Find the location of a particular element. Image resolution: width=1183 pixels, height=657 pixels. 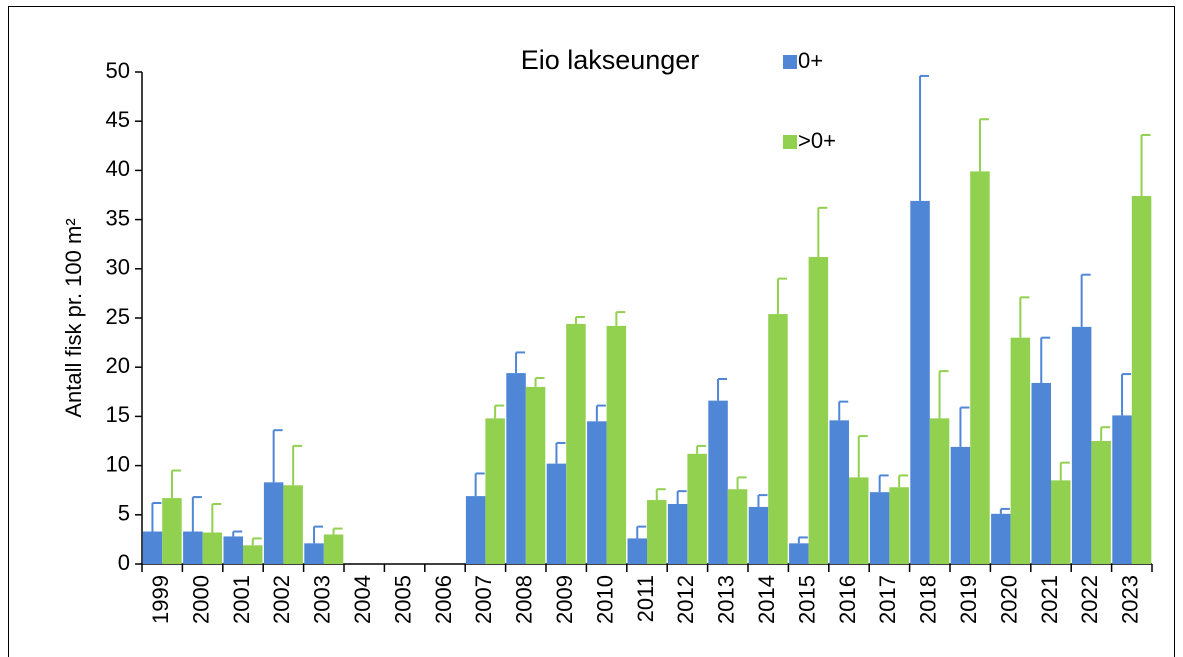

y-tick-label: 20 is located at coordinates (118, 365).